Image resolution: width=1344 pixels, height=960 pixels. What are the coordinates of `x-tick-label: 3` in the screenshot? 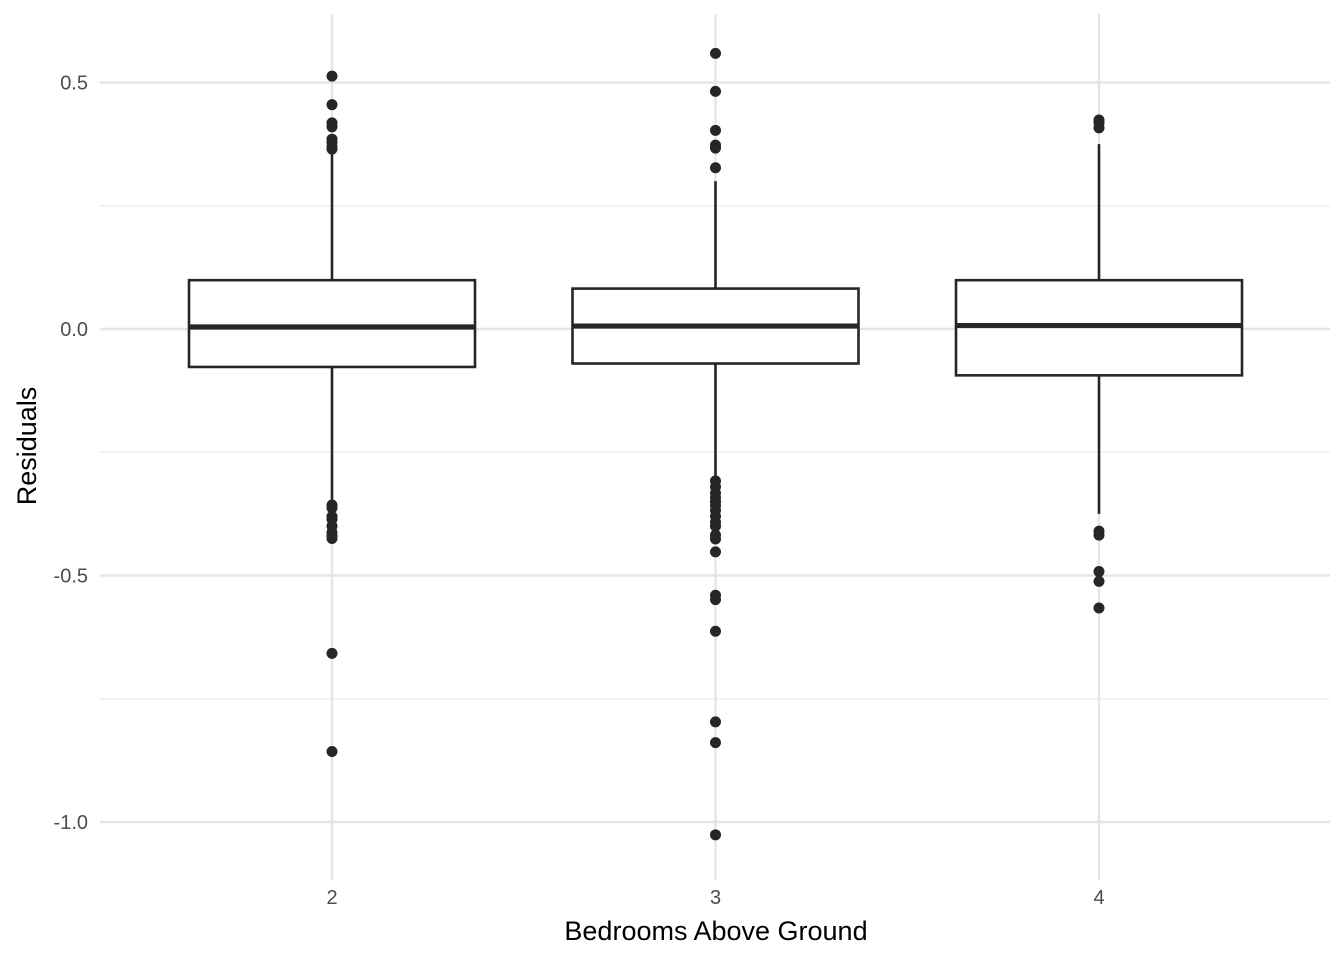 It's located at (715, 898).